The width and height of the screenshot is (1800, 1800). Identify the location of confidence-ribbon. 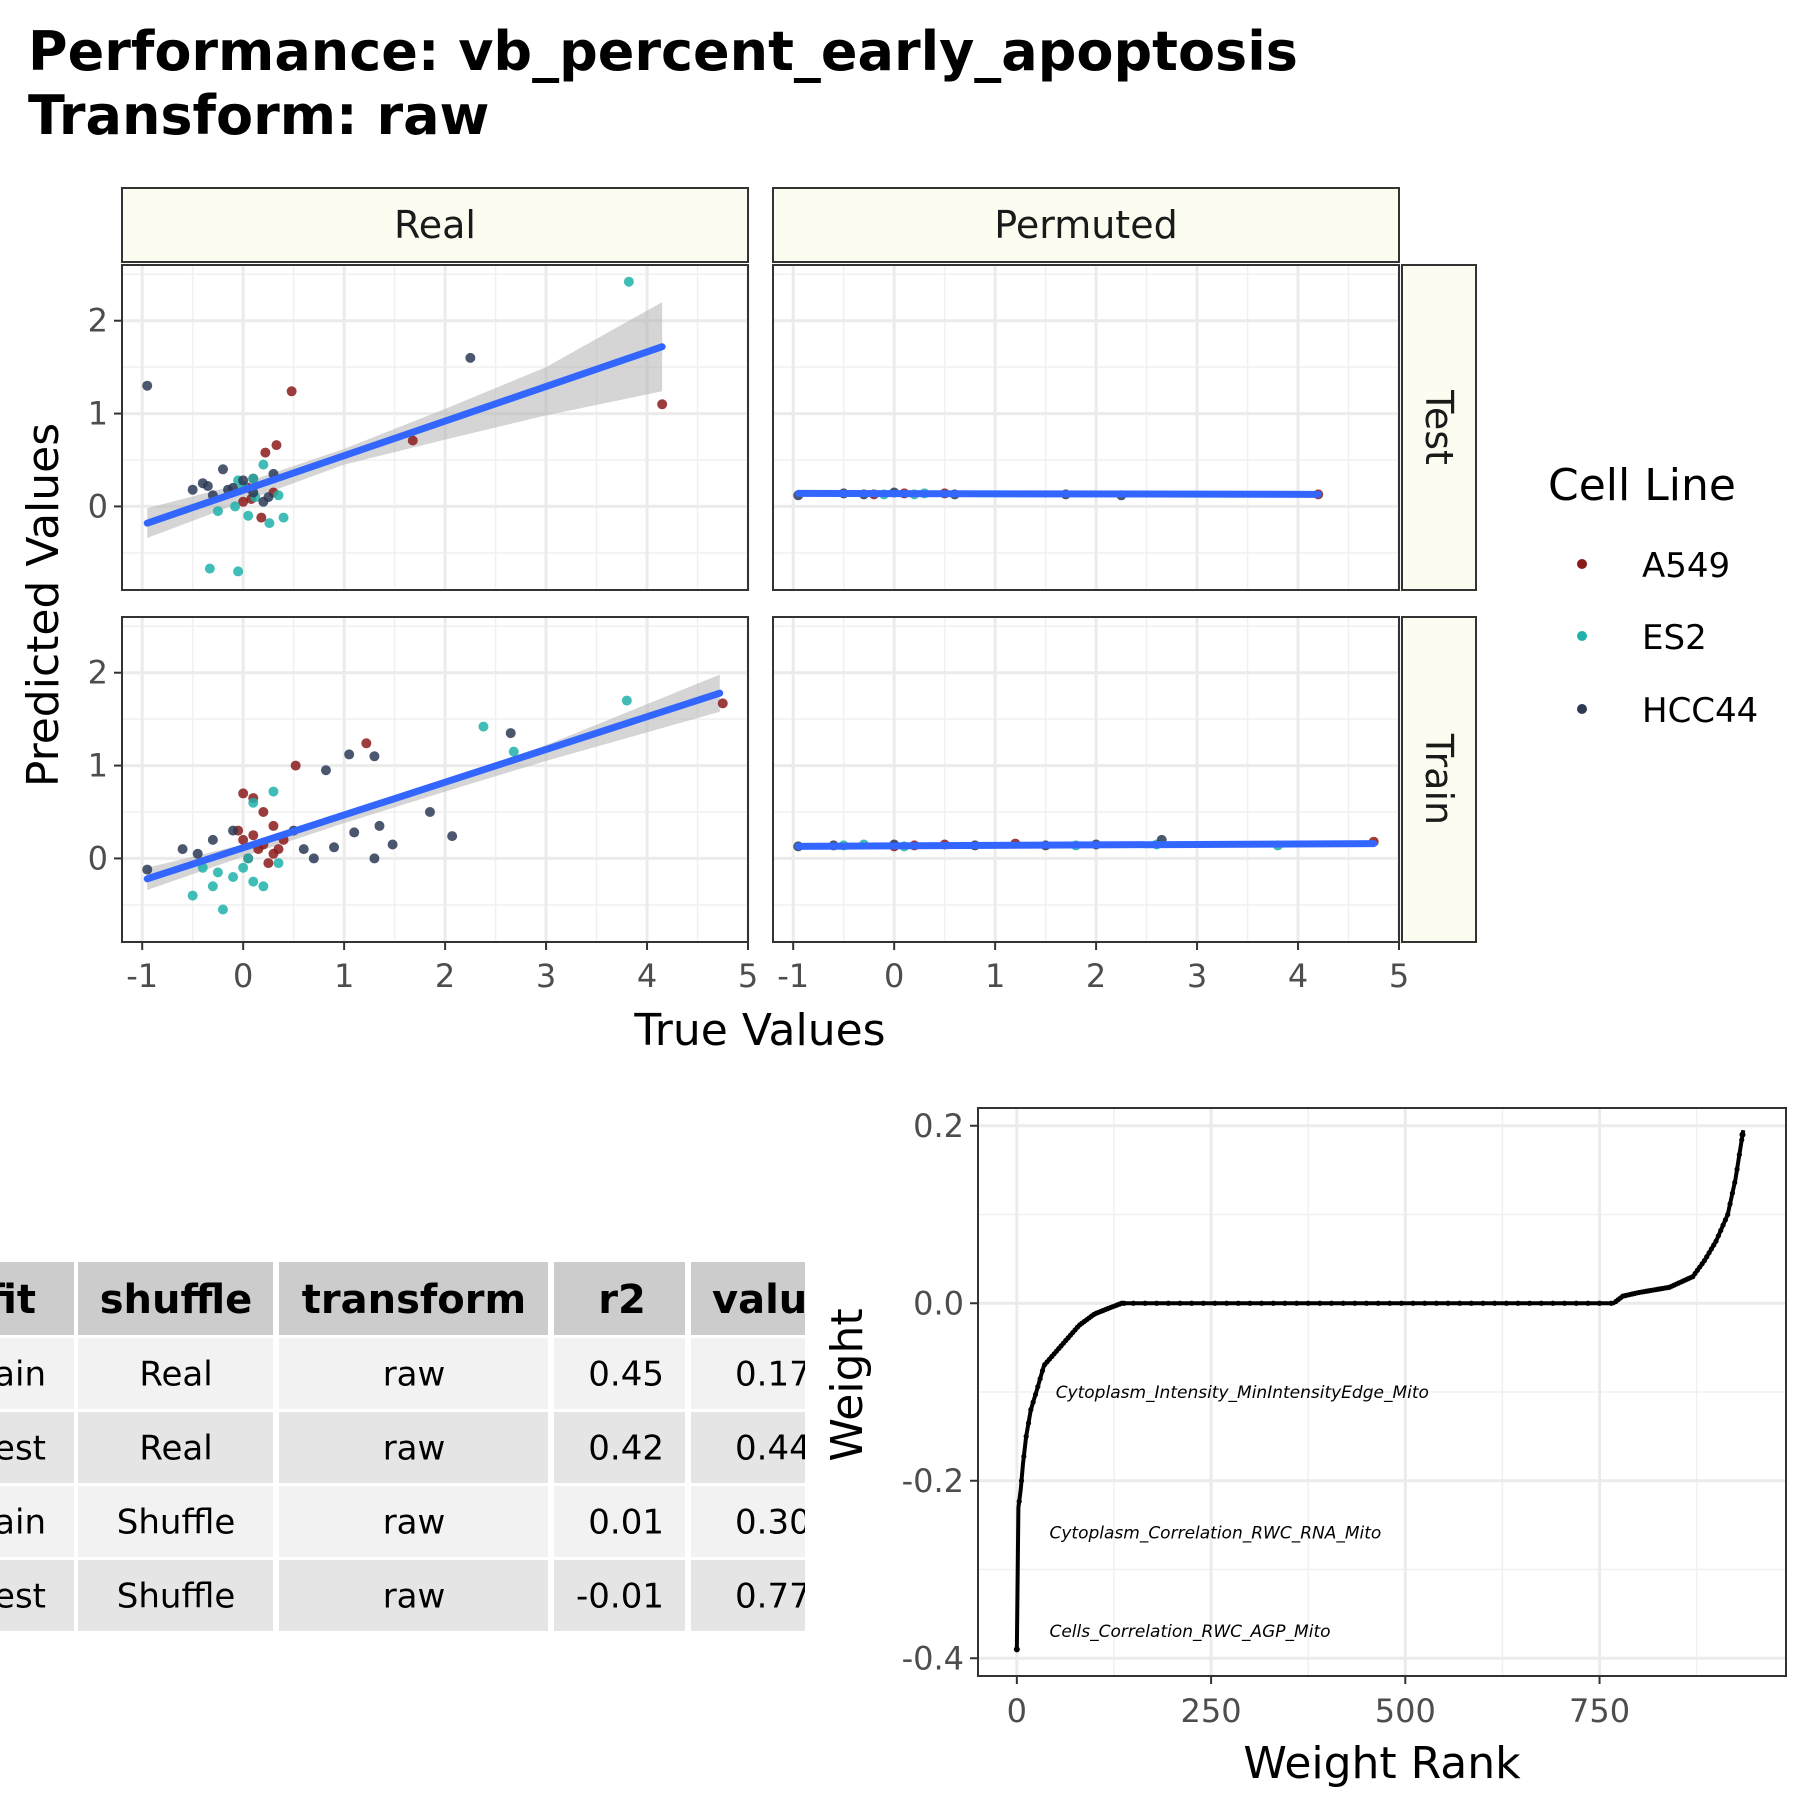
(433, 782).